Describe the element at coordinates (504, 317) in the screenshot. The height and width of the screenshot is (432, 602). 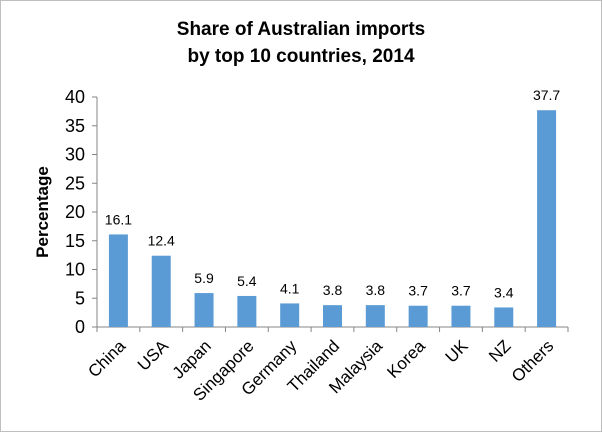
I see `bar-nz` at that location.